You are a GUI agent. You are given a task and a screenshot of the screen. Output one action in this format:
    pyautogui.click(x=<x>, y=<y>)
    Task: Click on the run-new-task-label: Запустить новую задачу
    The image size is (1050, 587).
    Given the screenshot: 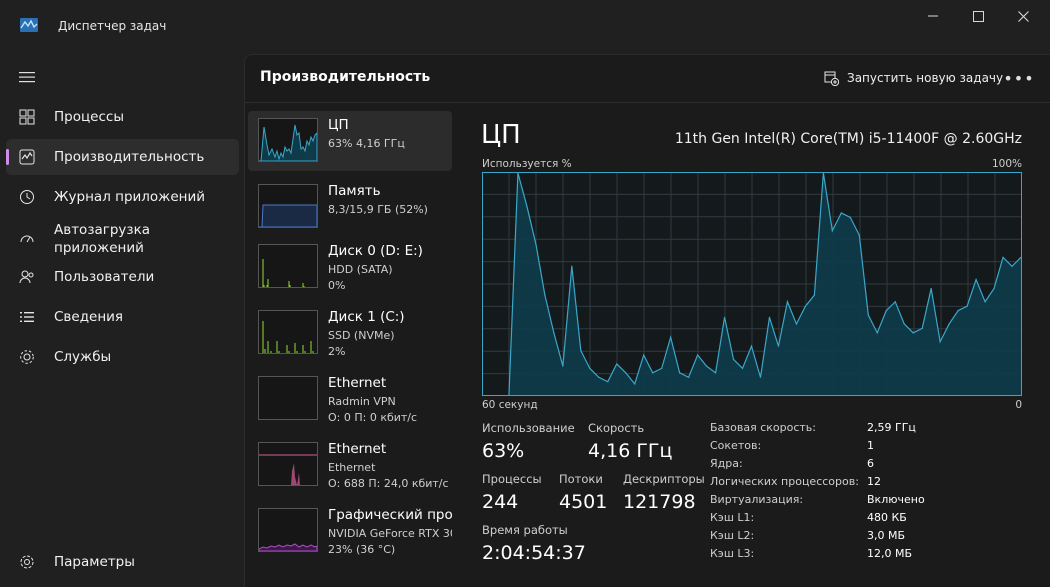 What is the action you would take?
    pyautogui.click(x=925, y=78)
    